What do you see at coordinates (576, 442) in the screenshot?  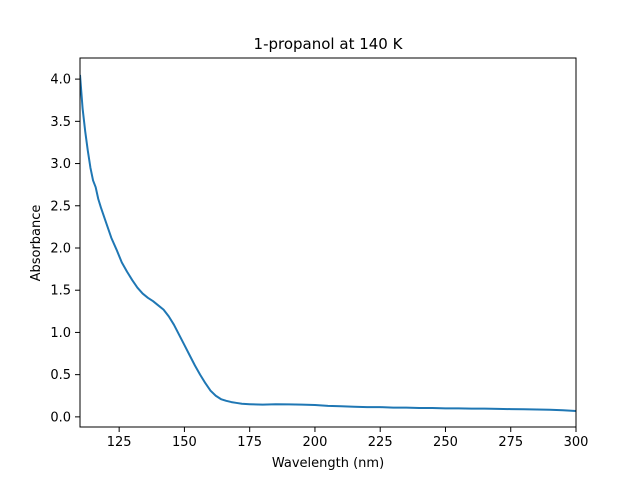 I see `x-tick-label: 300` at bounding box center [576, 442].